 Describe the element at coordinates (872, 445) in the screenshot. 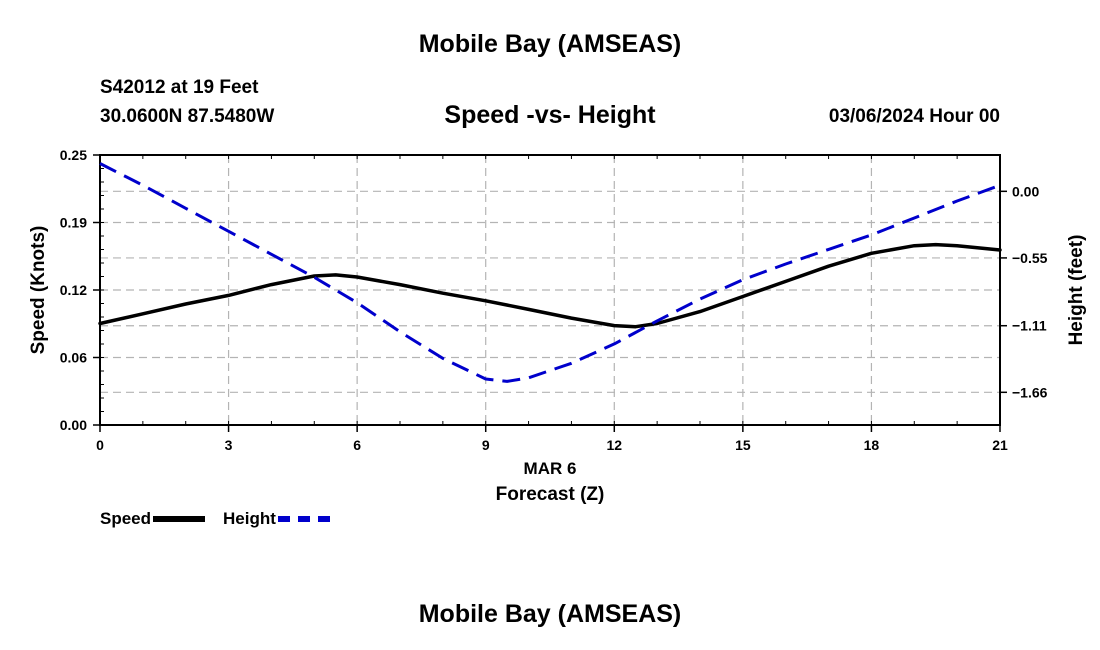

I see `x-tick-label: 18` at that location.